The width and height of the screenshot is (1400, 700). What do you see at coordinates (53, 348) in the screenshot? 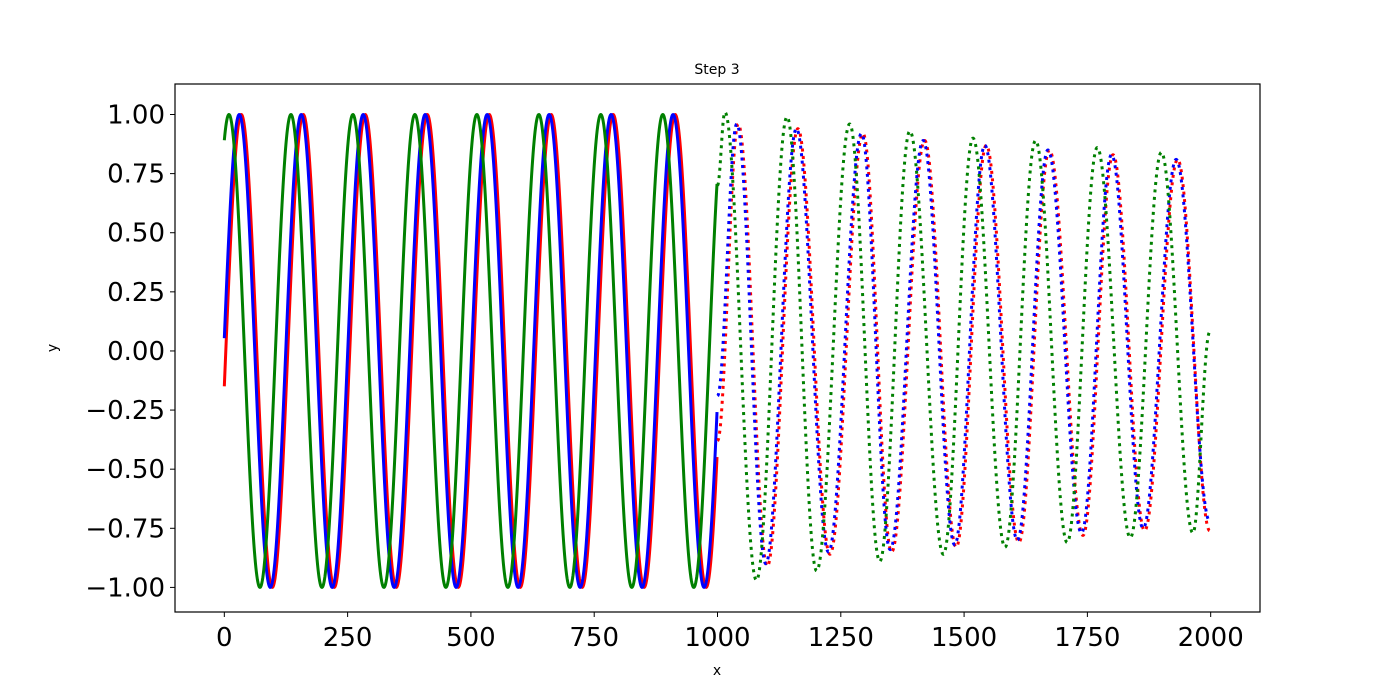
I see `y-axis-label: y` at bounding box center [53, 348].